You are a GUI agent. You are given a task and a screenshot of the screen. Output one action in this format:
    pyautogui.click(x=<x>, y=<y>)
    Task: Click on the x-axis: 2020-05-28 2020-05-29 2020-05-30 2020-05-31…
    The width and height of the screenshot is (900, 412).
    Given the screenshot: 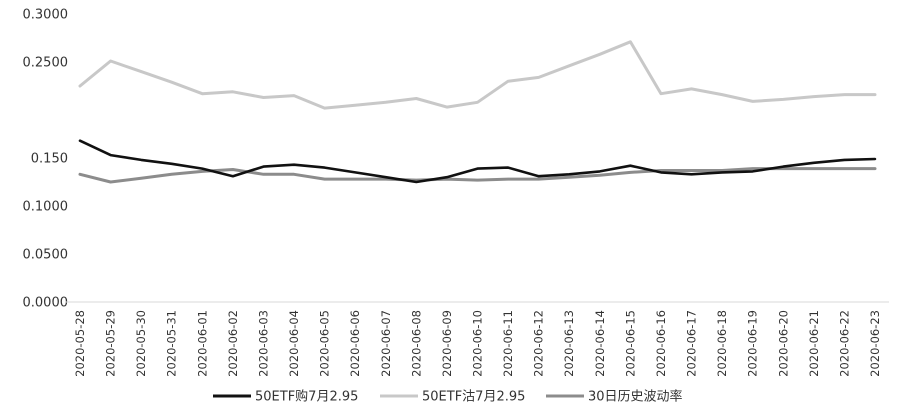 What is the action you would take?
    pyautogui.click(x=477, y=343)
    